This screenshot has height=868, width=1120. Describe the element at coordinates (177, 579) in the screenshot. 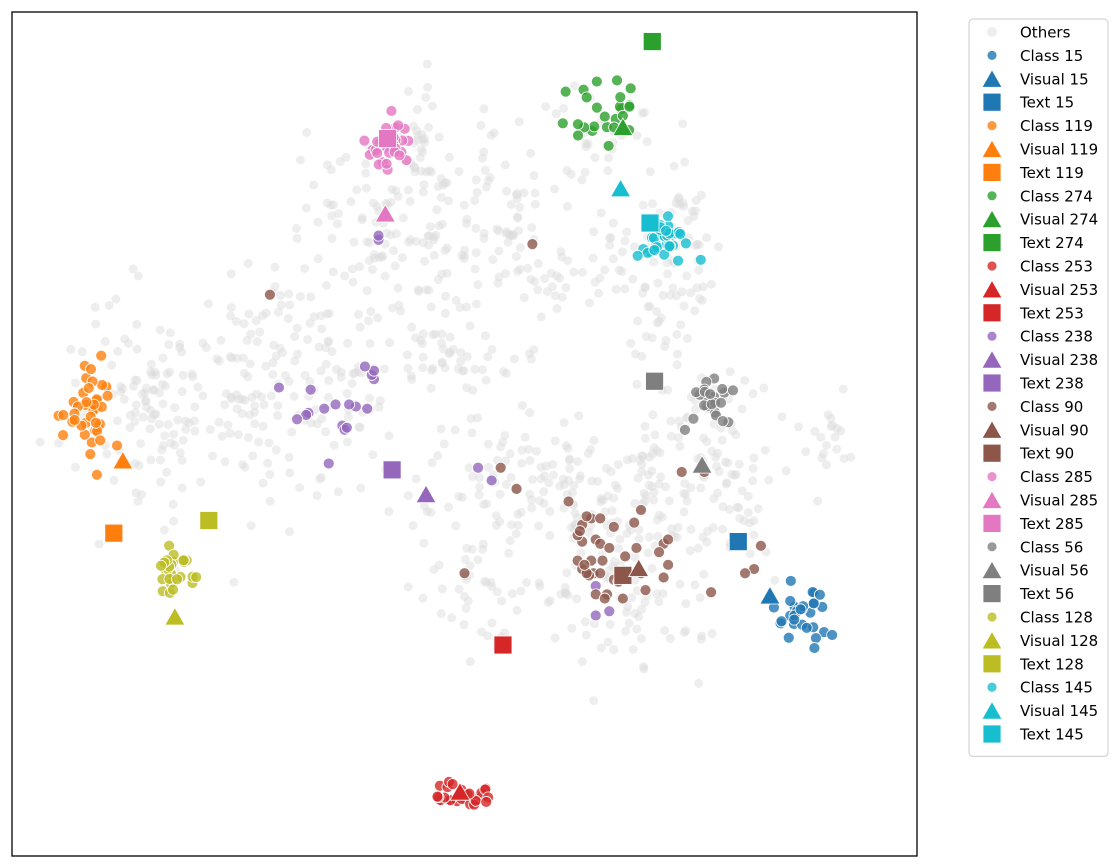

I see `class-128-point` at that location.